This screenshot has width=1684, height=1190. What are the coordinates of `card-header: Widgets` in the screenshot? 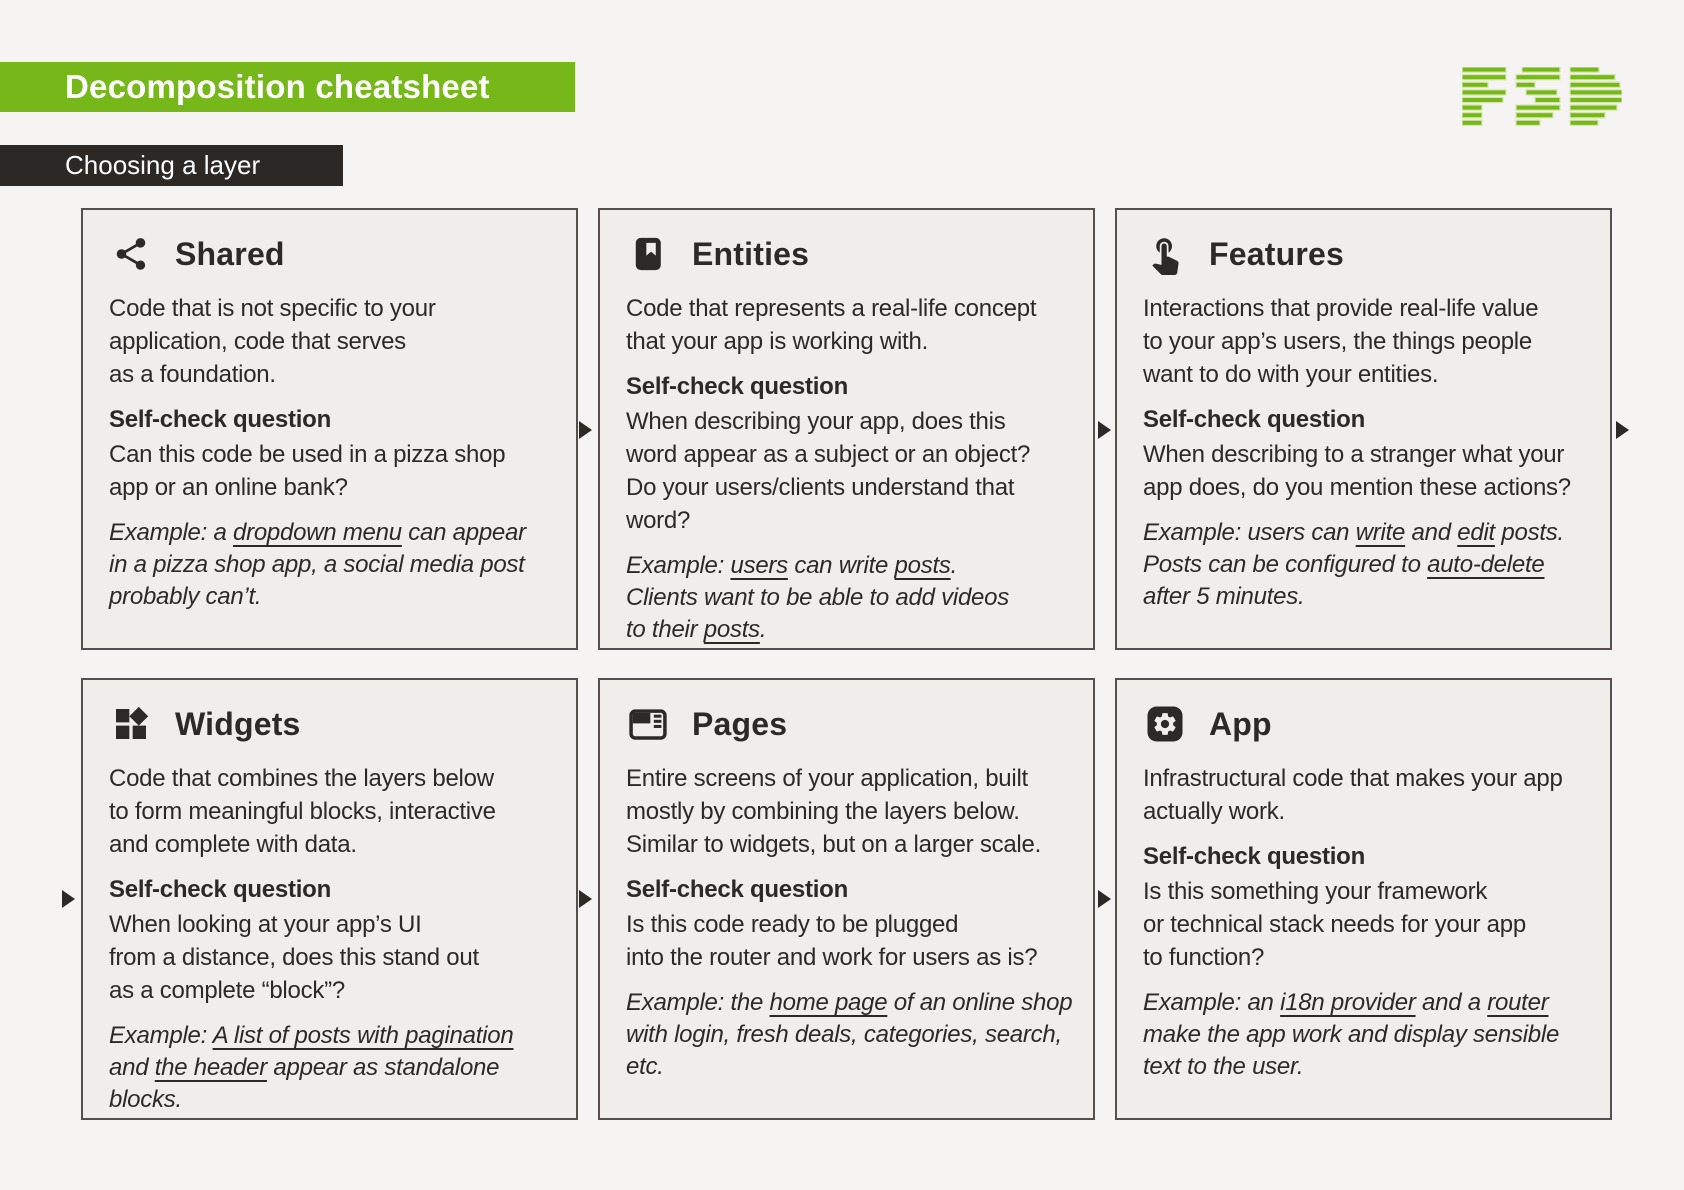 It's located at (335, 724).